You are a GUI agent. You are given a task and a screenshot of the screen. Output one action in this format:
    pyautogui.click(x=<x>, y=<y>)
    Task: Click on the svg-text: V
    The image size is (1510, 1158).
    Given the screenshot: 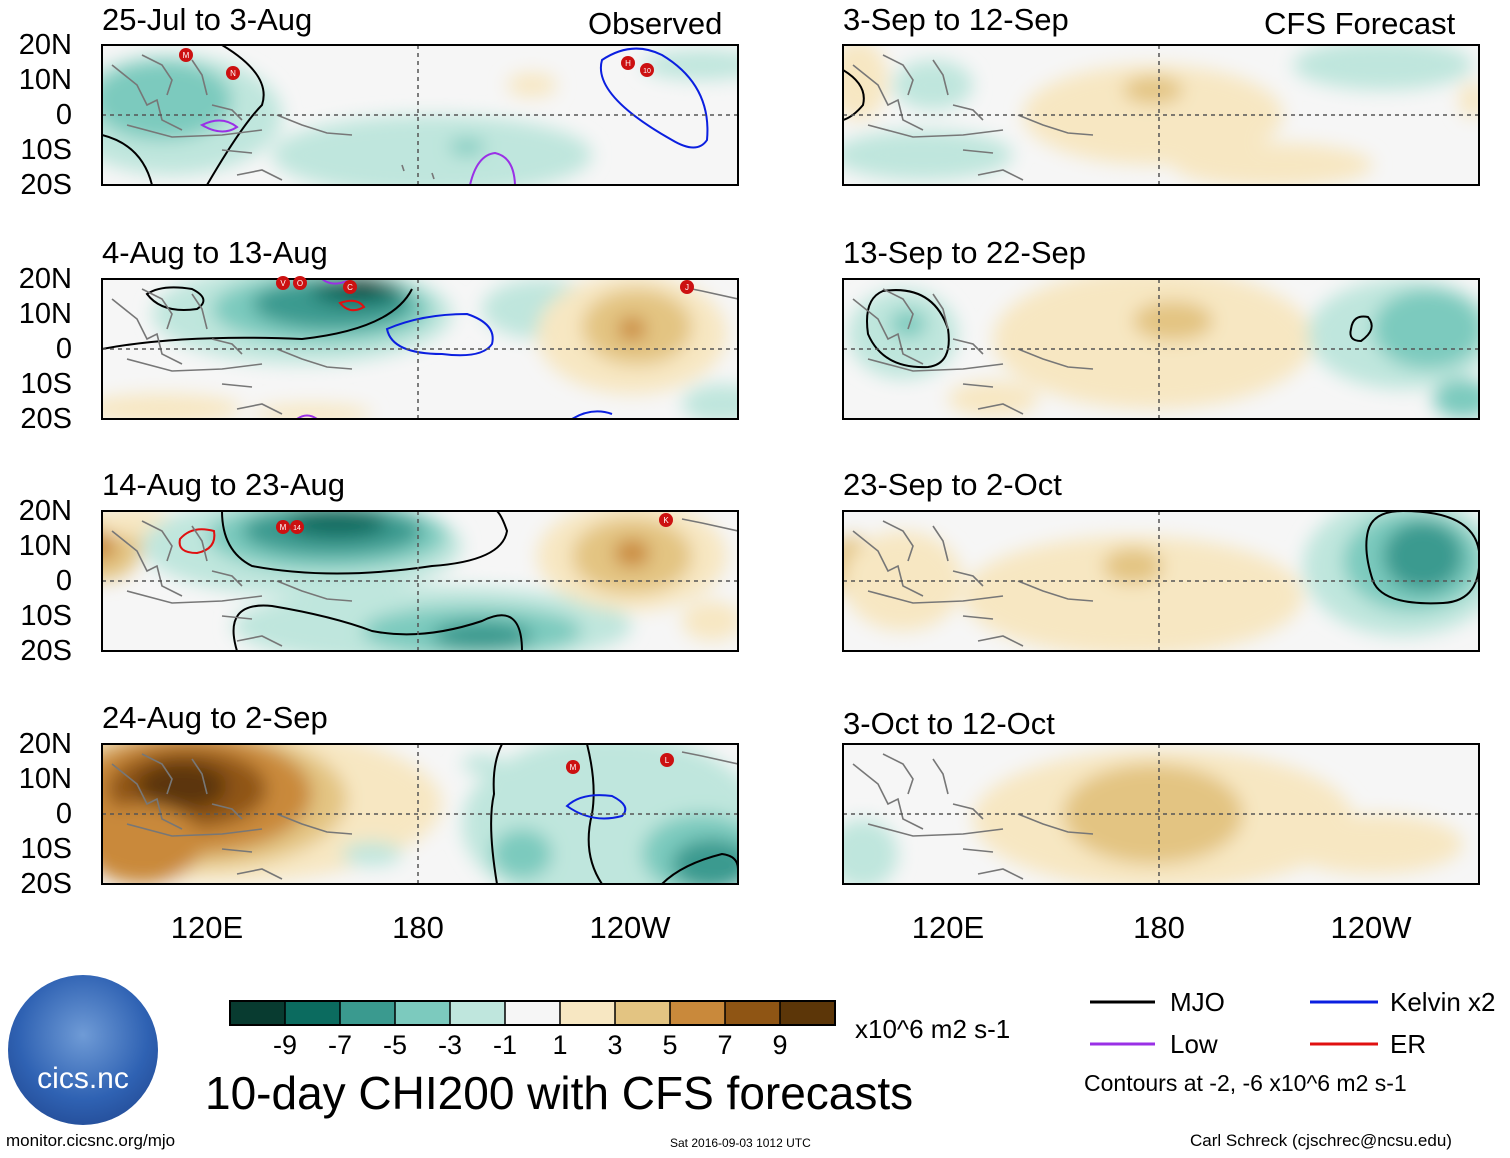 What is the action you would take?
    pyautogui.click(x=283, y=283)
    